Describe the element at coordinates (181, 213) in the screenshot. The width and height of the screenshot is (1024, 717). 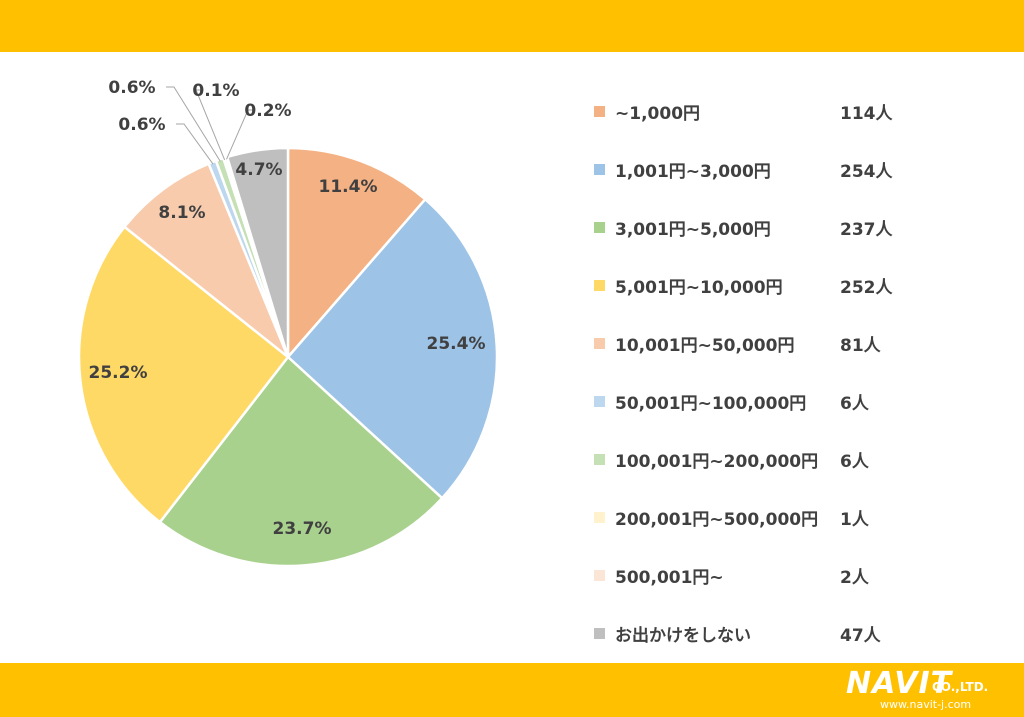
I see `slice-percent-label: 8.1%` at that location.